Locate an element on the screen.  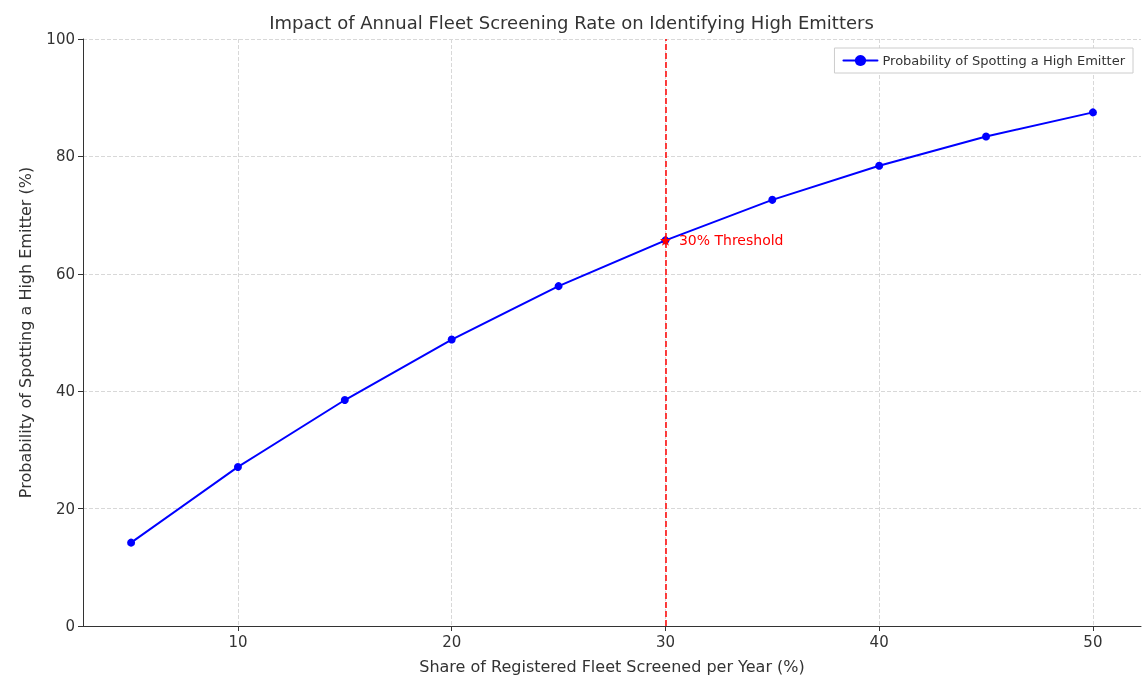
x-tick-label: 30 is located at coordinates (665, 641).